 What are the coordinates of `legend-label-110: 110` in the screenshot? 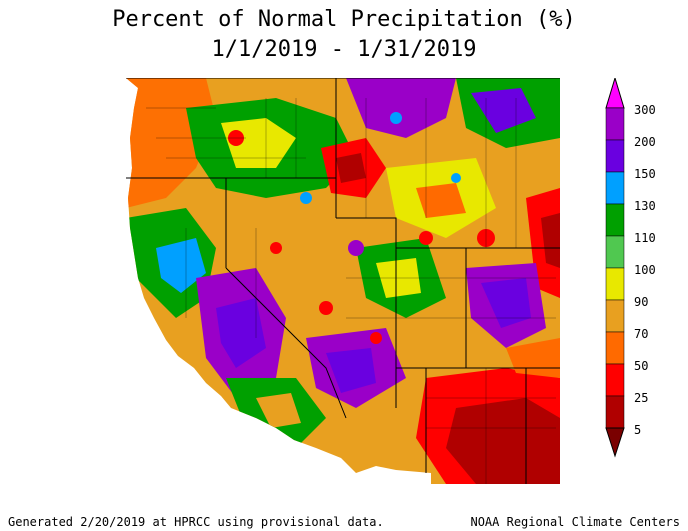 It's located at (645, 238).